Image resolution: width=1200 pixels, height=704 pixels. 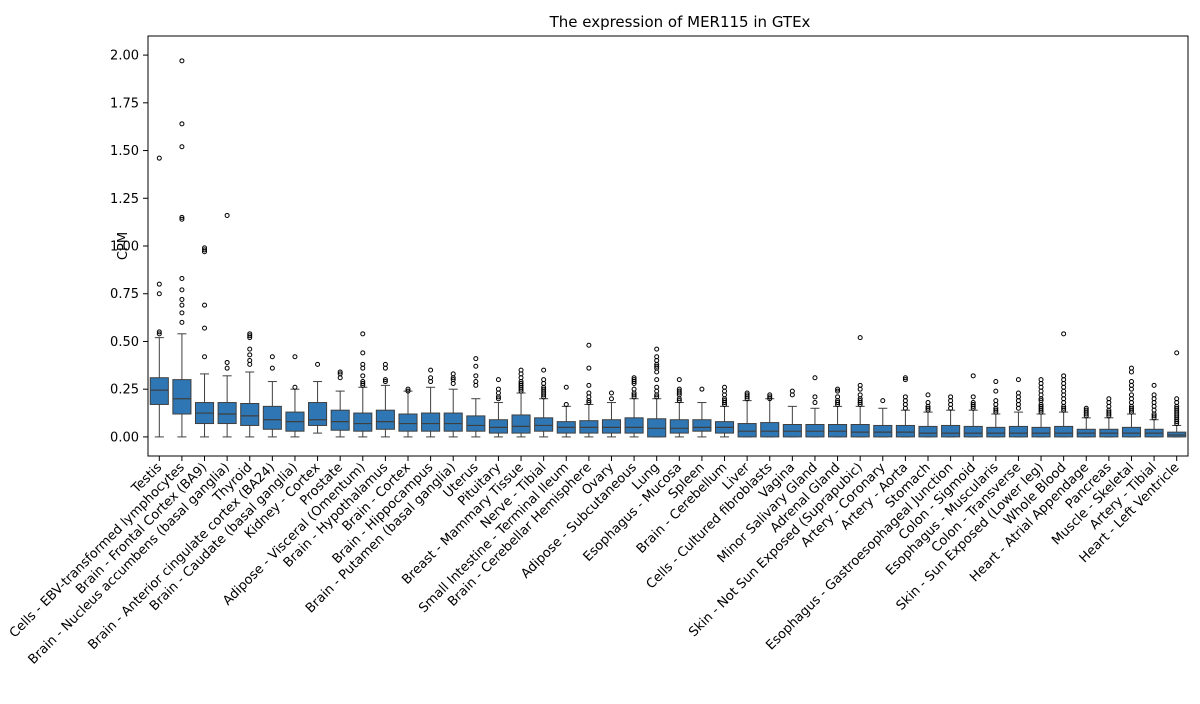 What do you see at coordinates (124, 199) in the screenshot?
I see `y-tick-label: 1.25` at bounding box center [124, 199].